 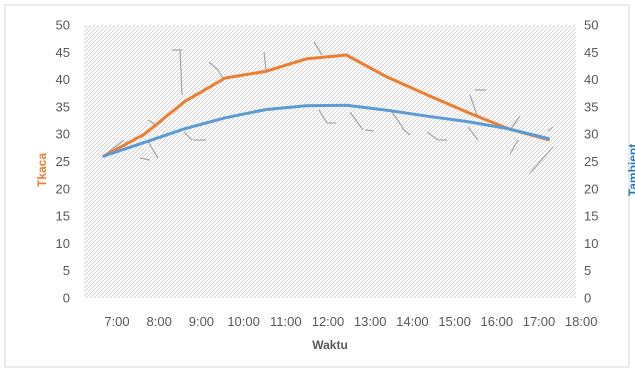 I want to click on left-y-tick-label: 5, so click(x=66, y=270).